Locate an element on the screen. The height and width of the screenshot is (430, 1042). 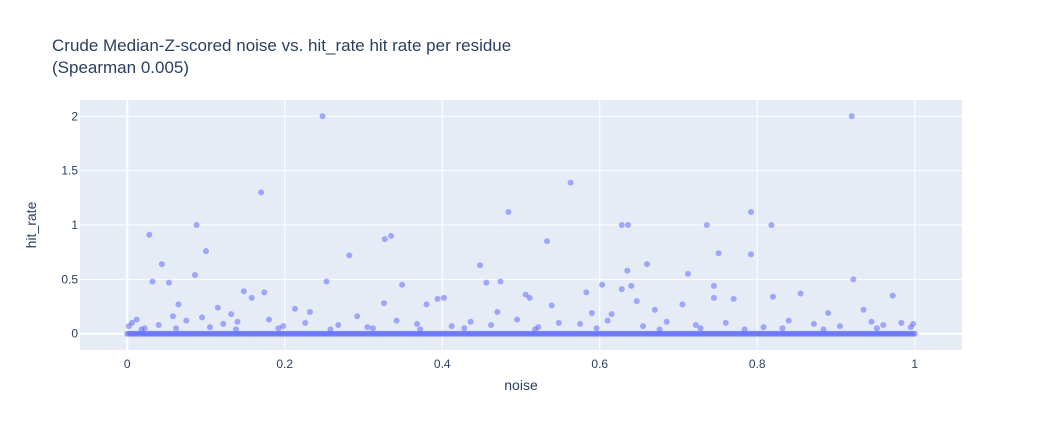
y-axis-label: hit_rate is located at coordinates (31, 224).